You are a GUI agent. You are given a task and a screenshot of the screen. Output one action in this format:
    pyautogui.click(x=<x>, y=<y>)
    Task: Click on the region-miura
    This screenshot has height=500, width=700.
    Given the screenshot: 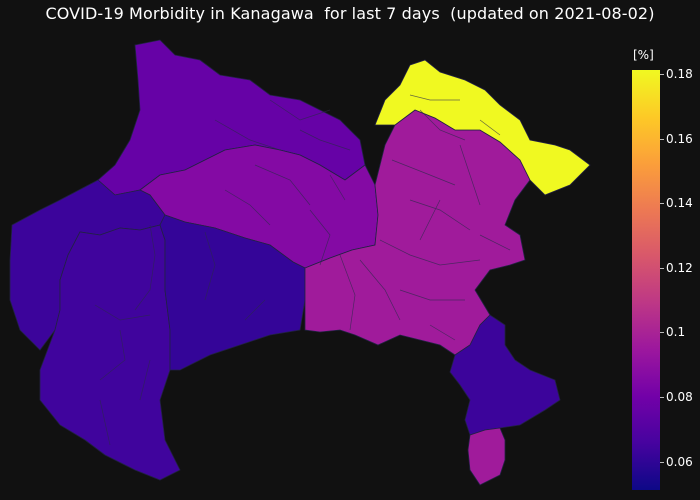 What is the action you would take?
    pyautogui.click(x=486, y=456)
    